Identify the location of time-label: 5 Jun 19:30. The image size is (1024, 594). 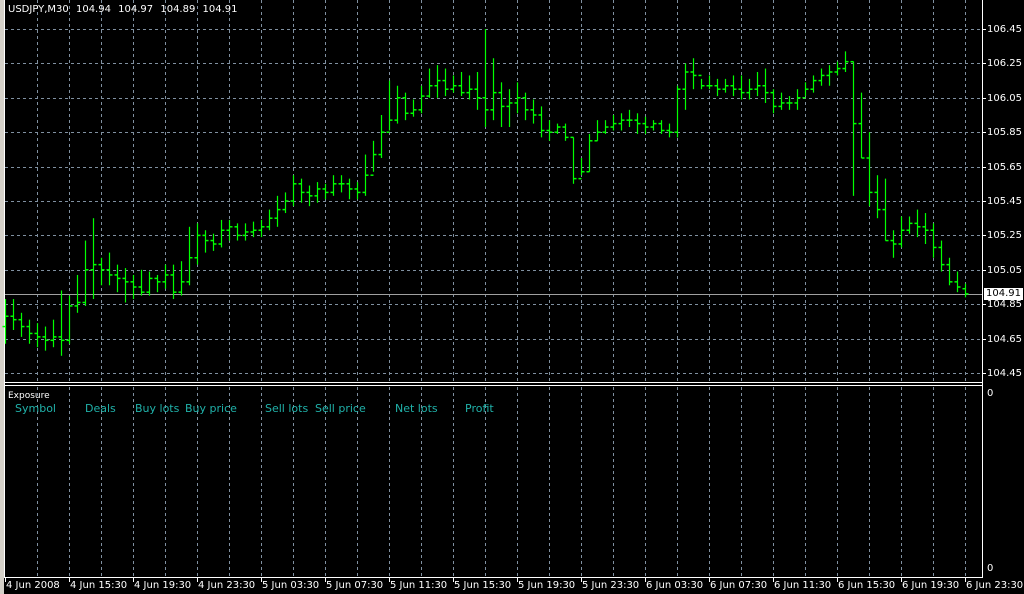
(547, 585).